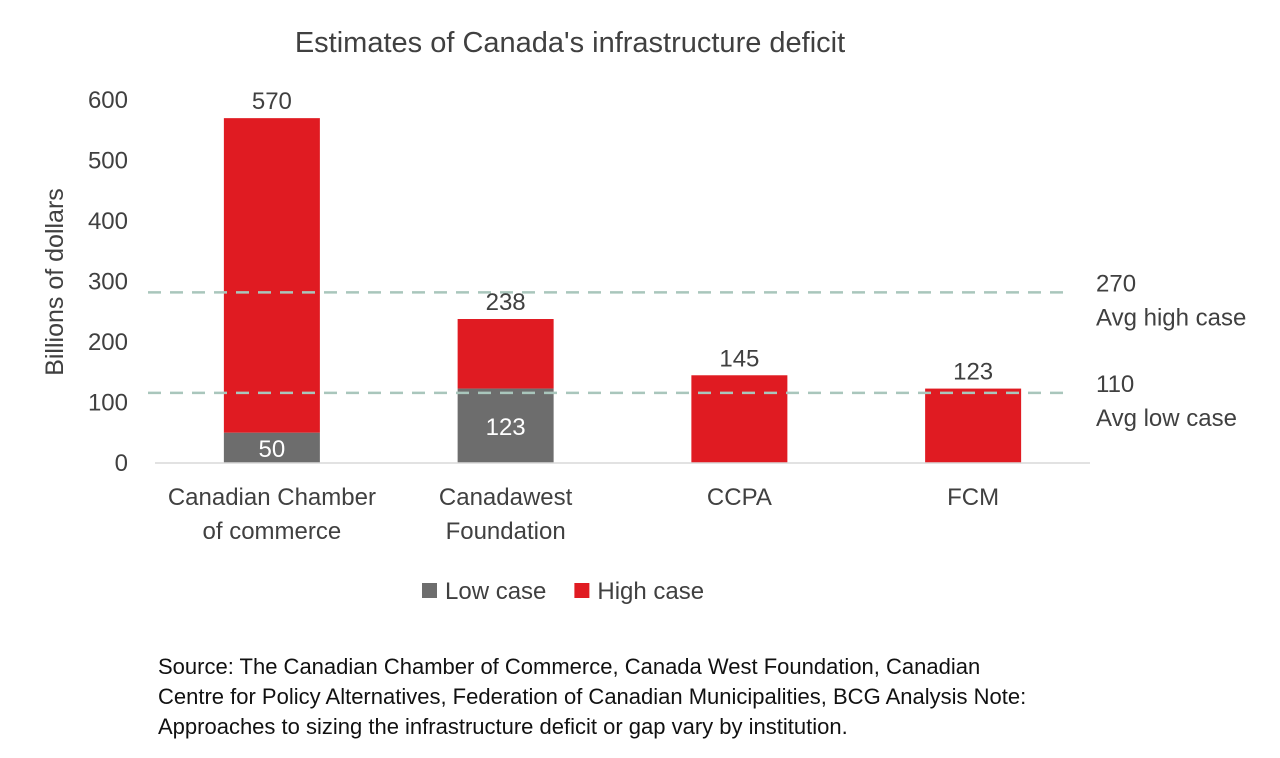  I want to click on x-tick-label: FCM, so click(973, 497).